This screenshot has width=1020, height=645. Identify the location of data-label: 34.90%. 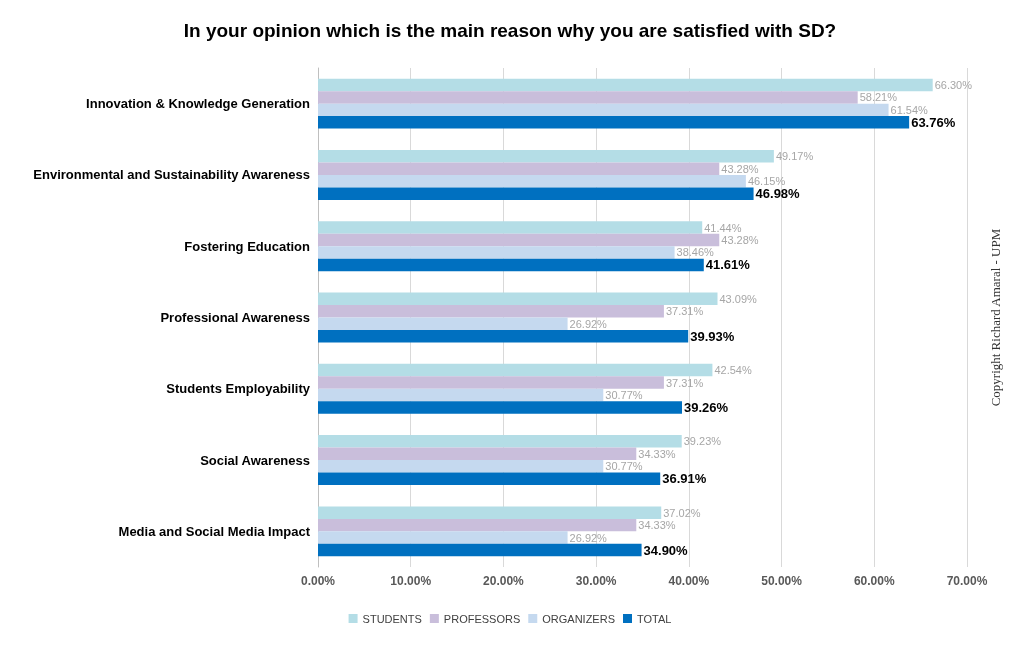
(666, 550).